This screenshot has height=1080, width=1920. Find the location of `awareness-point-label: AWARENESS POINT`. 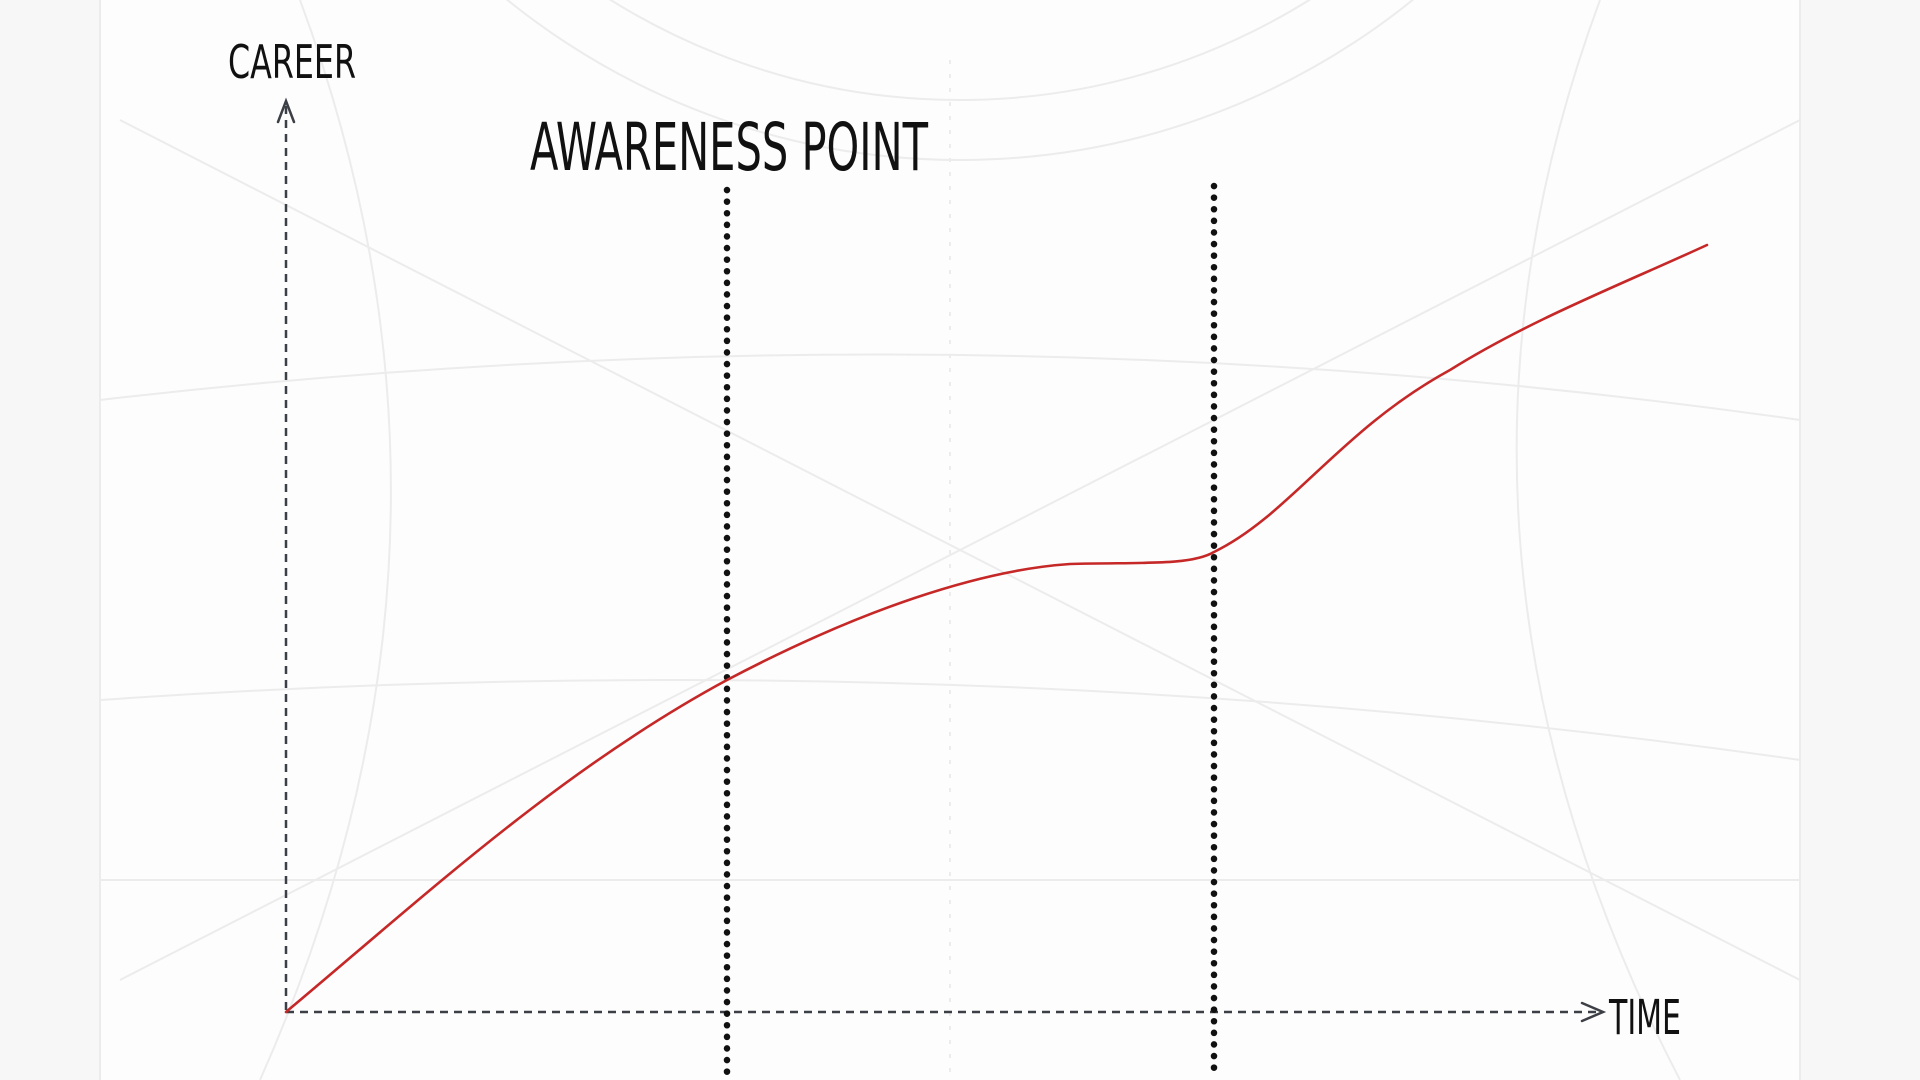

awareness-point-label: AWARENESS POINT is located at coordinates (729, 147).